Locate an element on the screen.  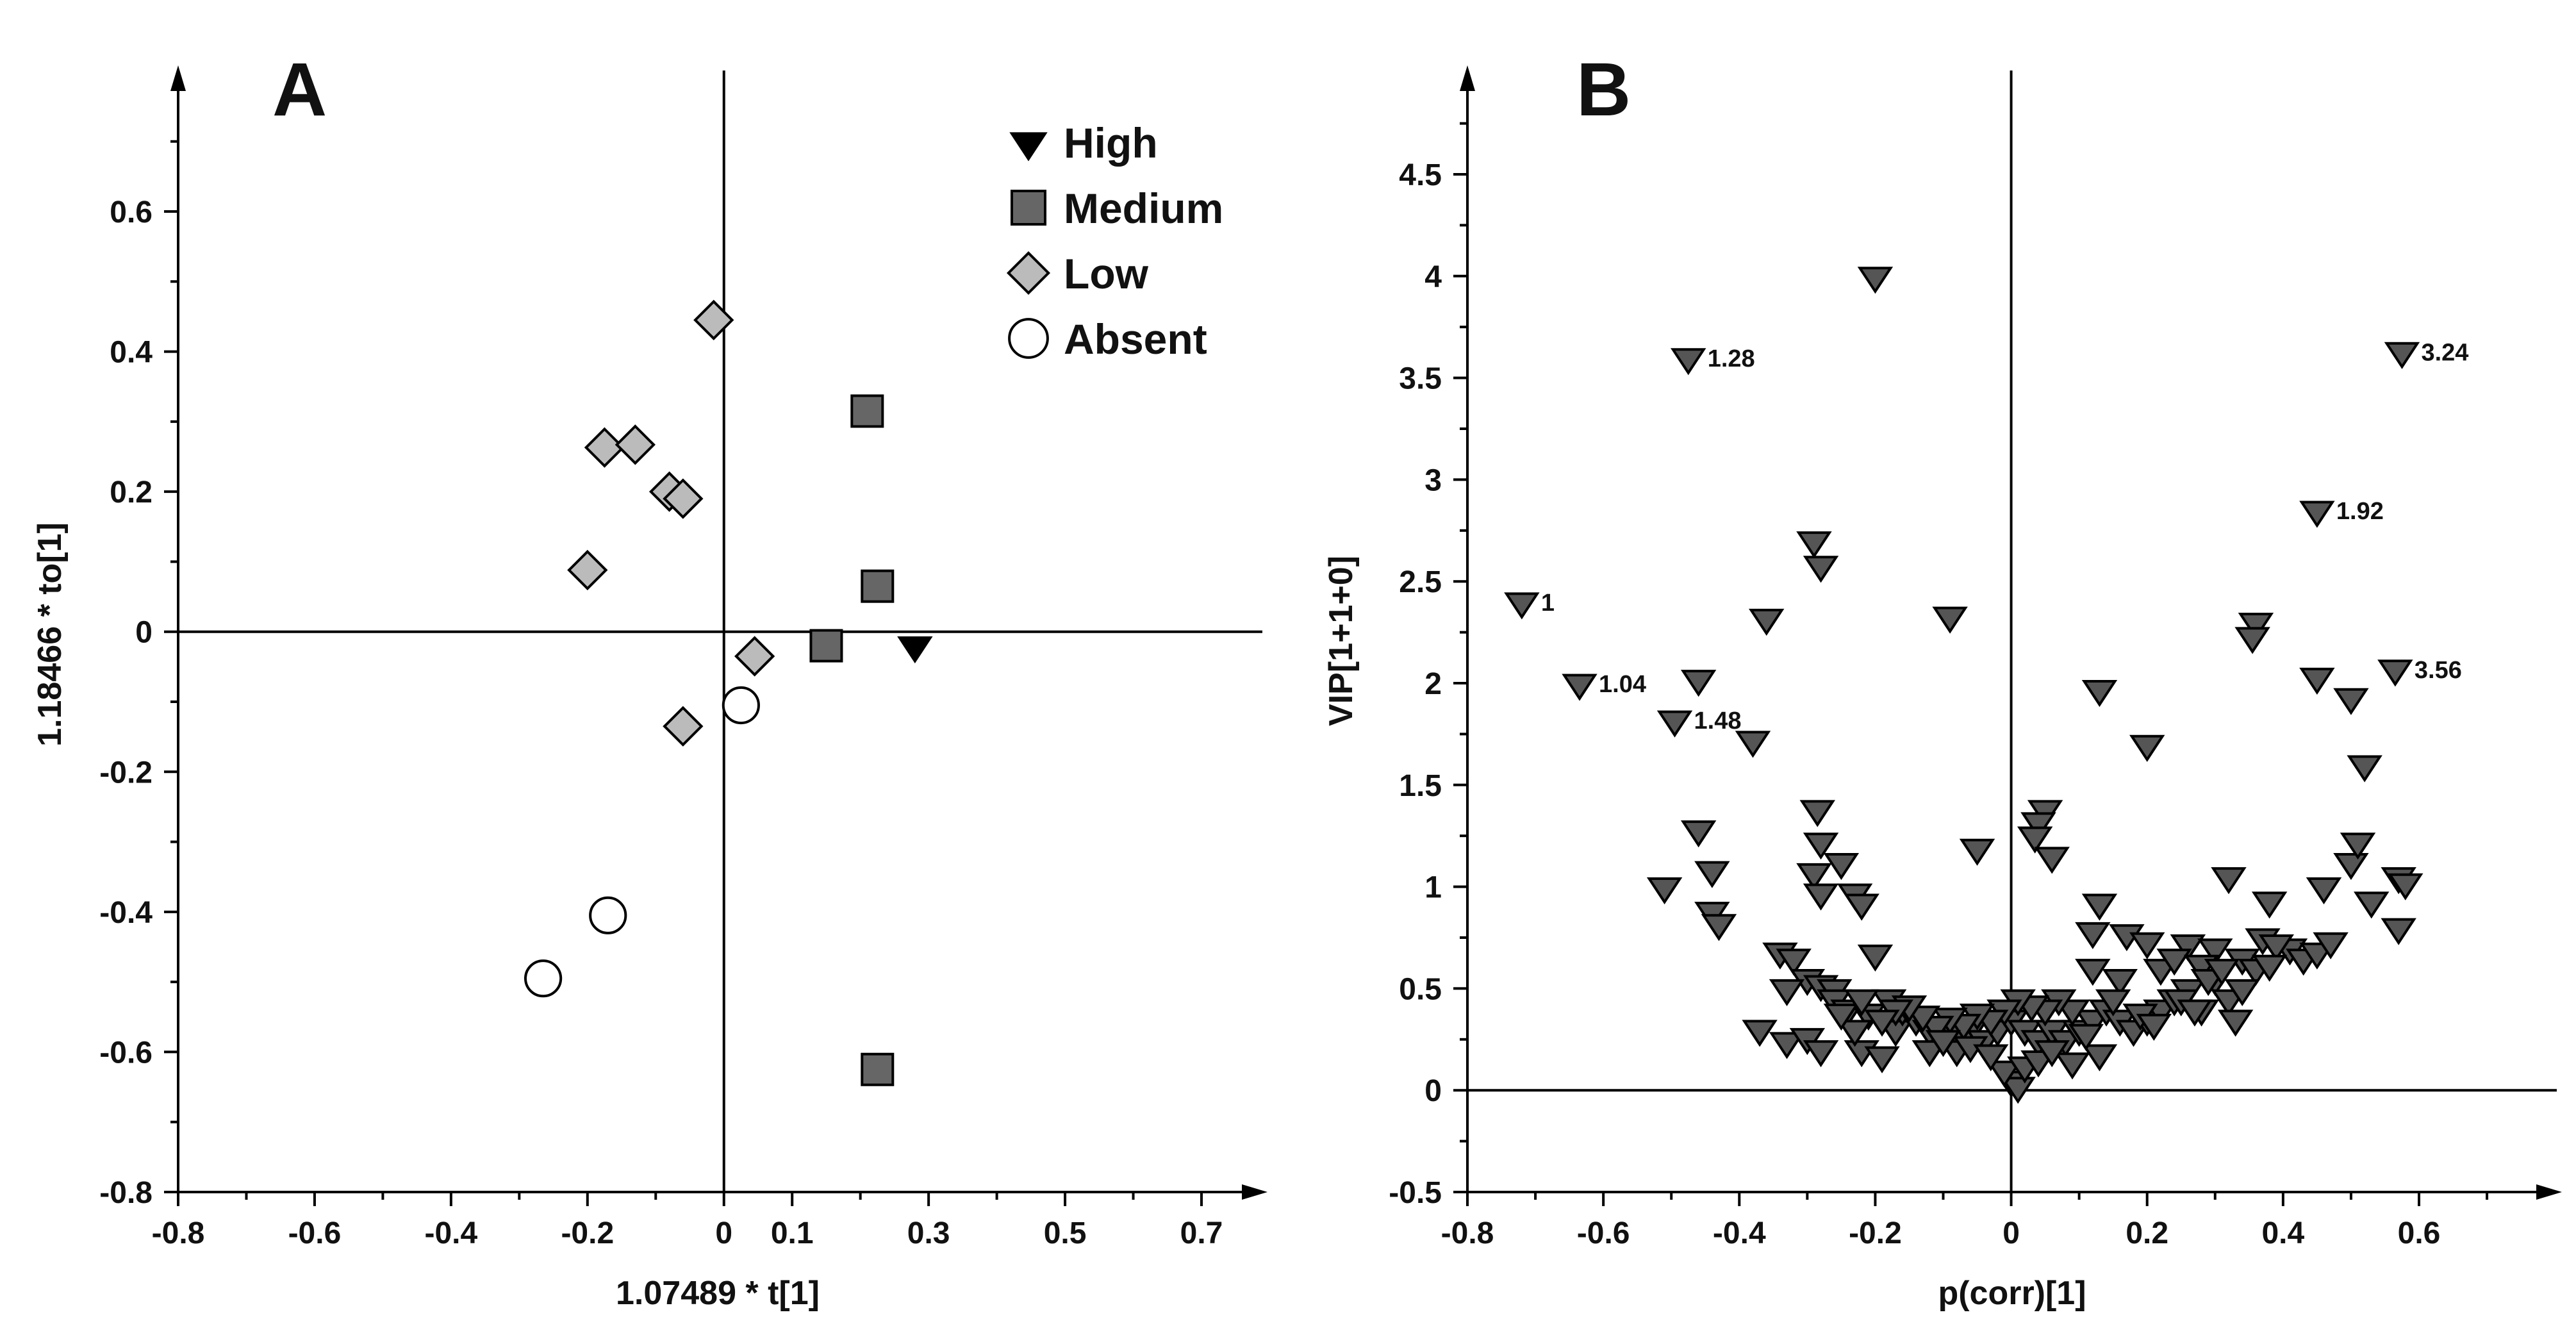
panel-b-y-tick-label: 2.5 is located at coordinates (1420, 582).